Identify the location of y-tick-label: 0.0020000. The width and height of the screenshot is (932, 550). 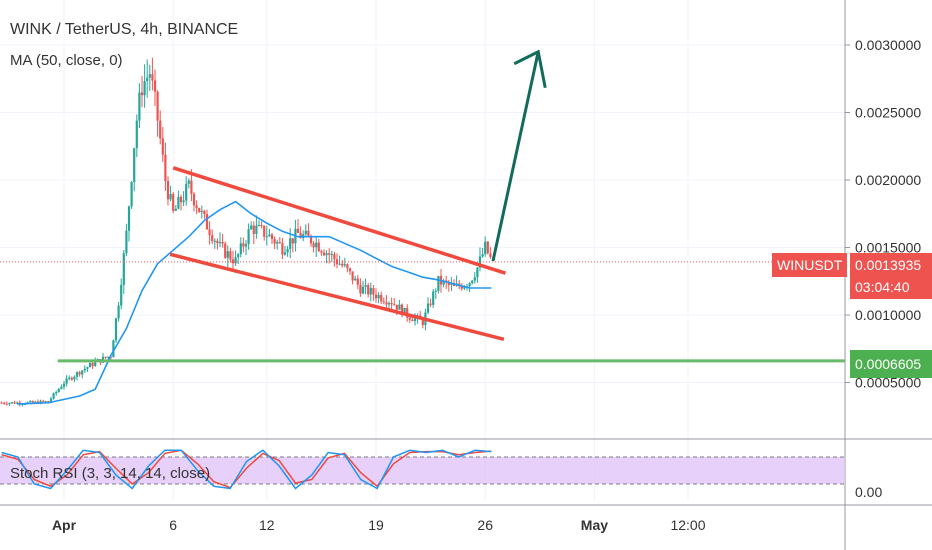
(888, 180).